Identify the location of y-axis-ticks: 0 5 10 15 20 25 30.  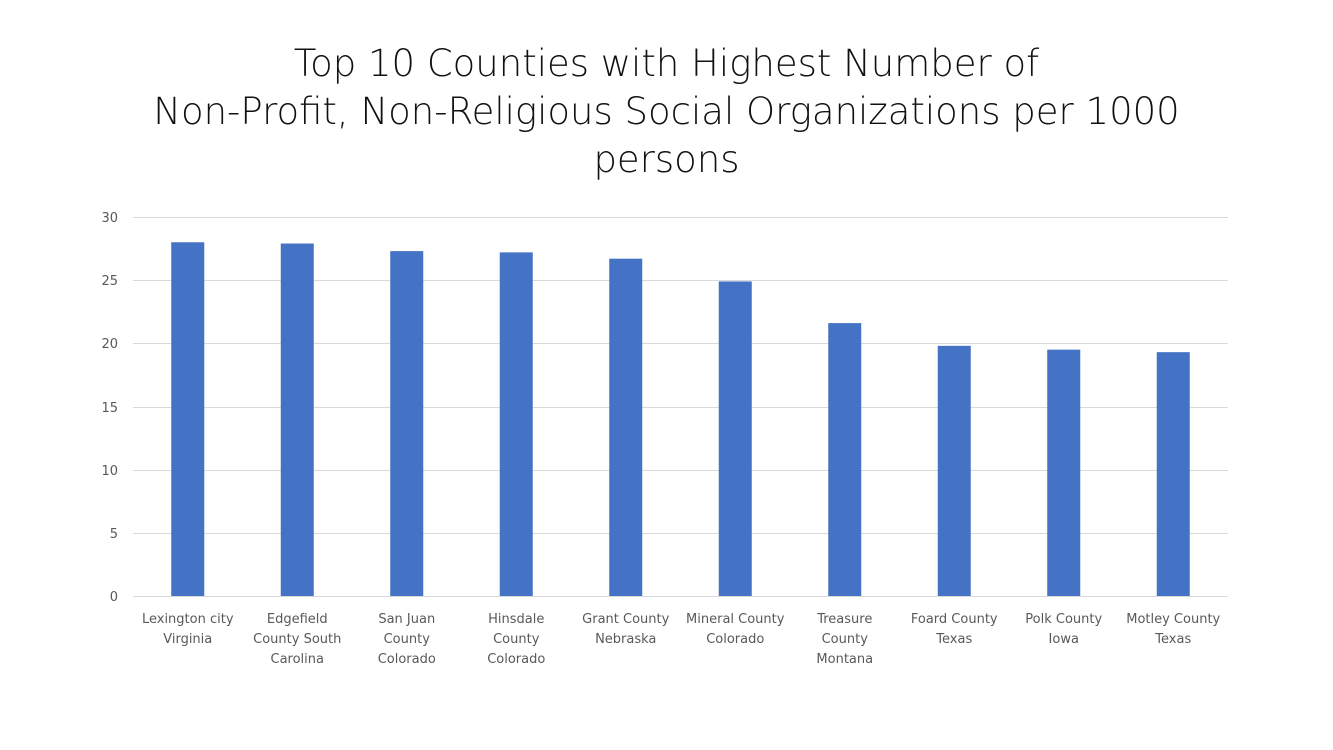
(109, 408).